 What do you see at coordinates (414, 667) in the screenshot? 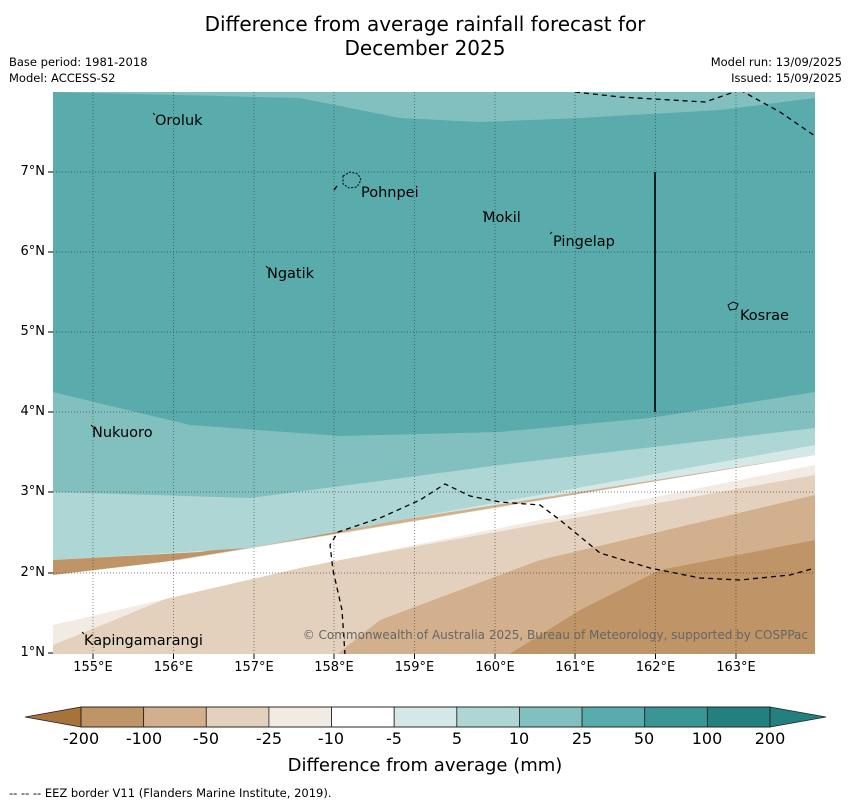
I see `lon-label-159e: 159°E` at bounding box center [414, 667].